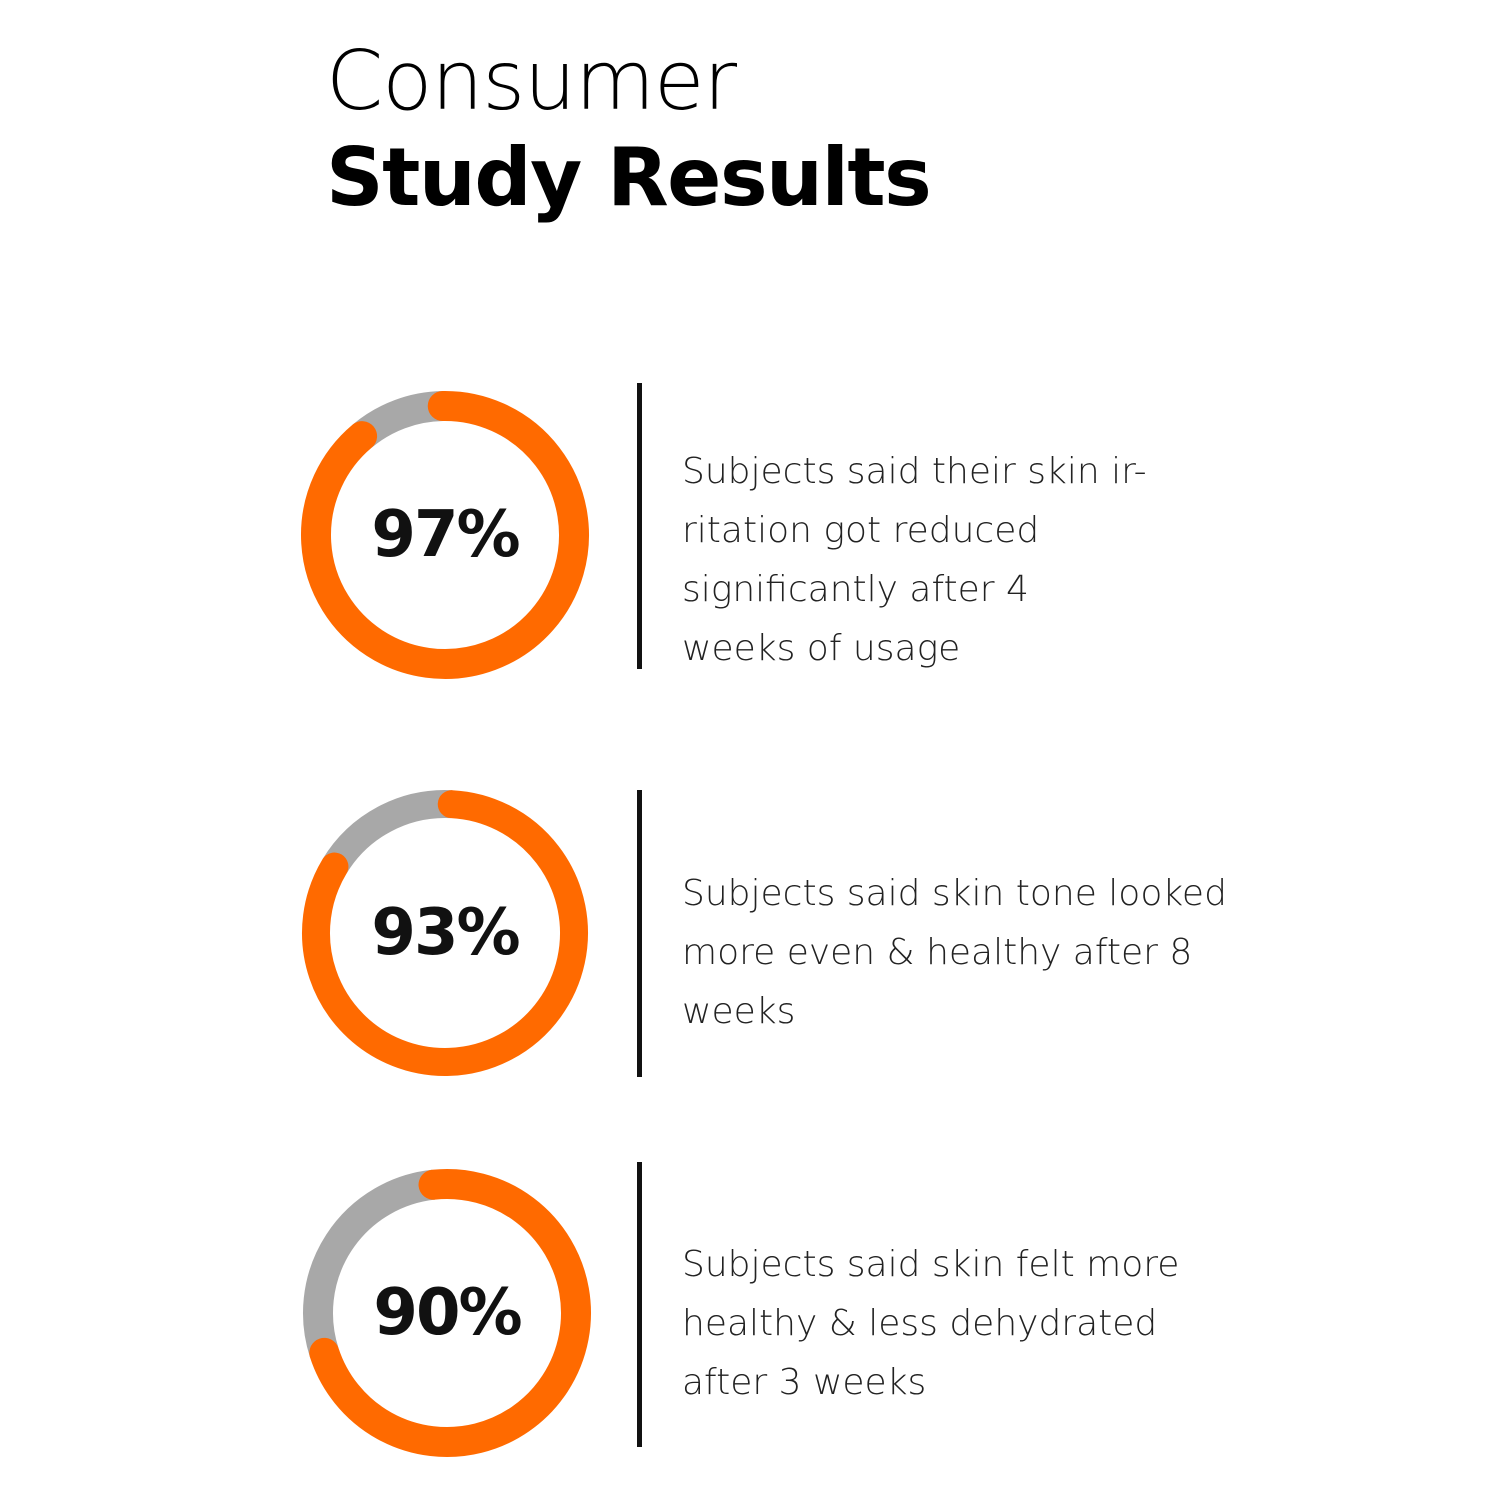 The image size is (1500, 1500). I want to click on stat-description-2-line-1: Subjects said skin tone looked, so click(954, 893).